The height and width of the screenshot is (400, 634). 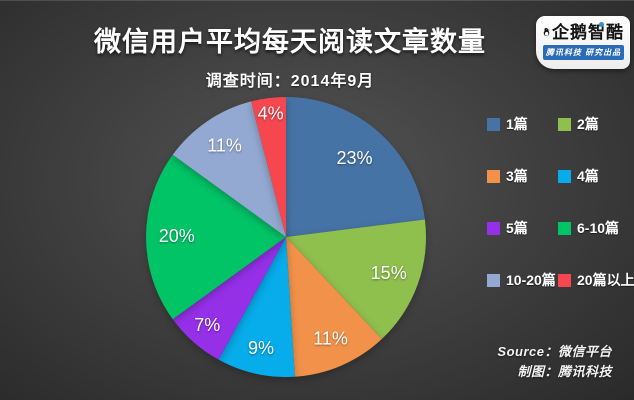 I want to click on survey-date-subtitle: 调查时间：2014年9月, so click(x=290, y=81).